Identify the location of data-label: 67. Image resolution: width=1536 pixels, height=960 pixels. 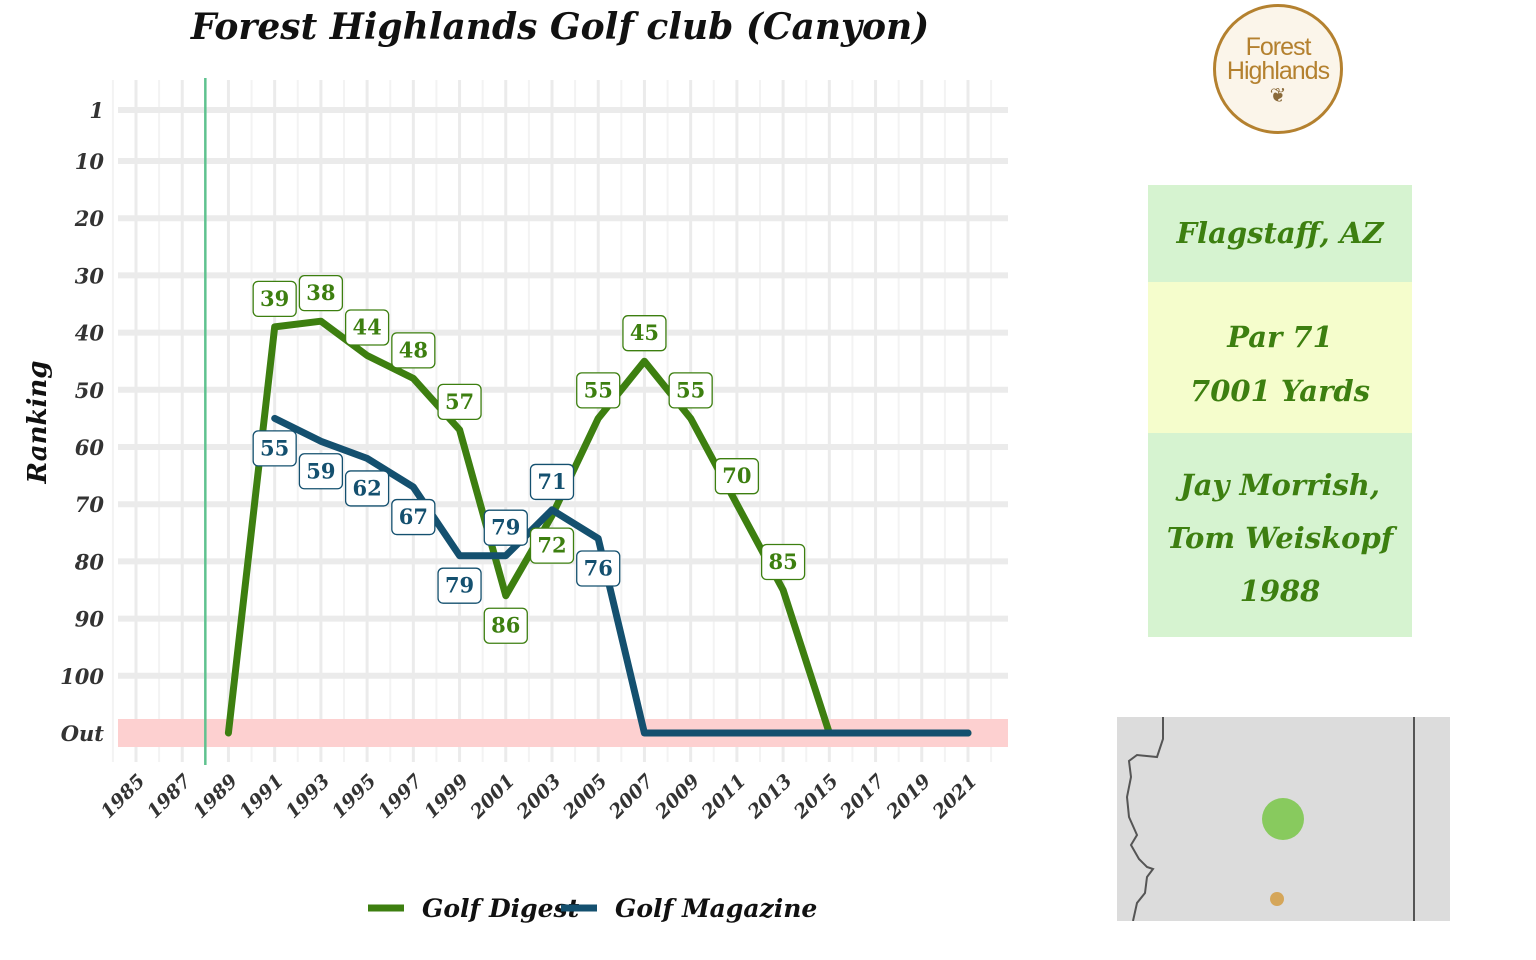
(413, 517).